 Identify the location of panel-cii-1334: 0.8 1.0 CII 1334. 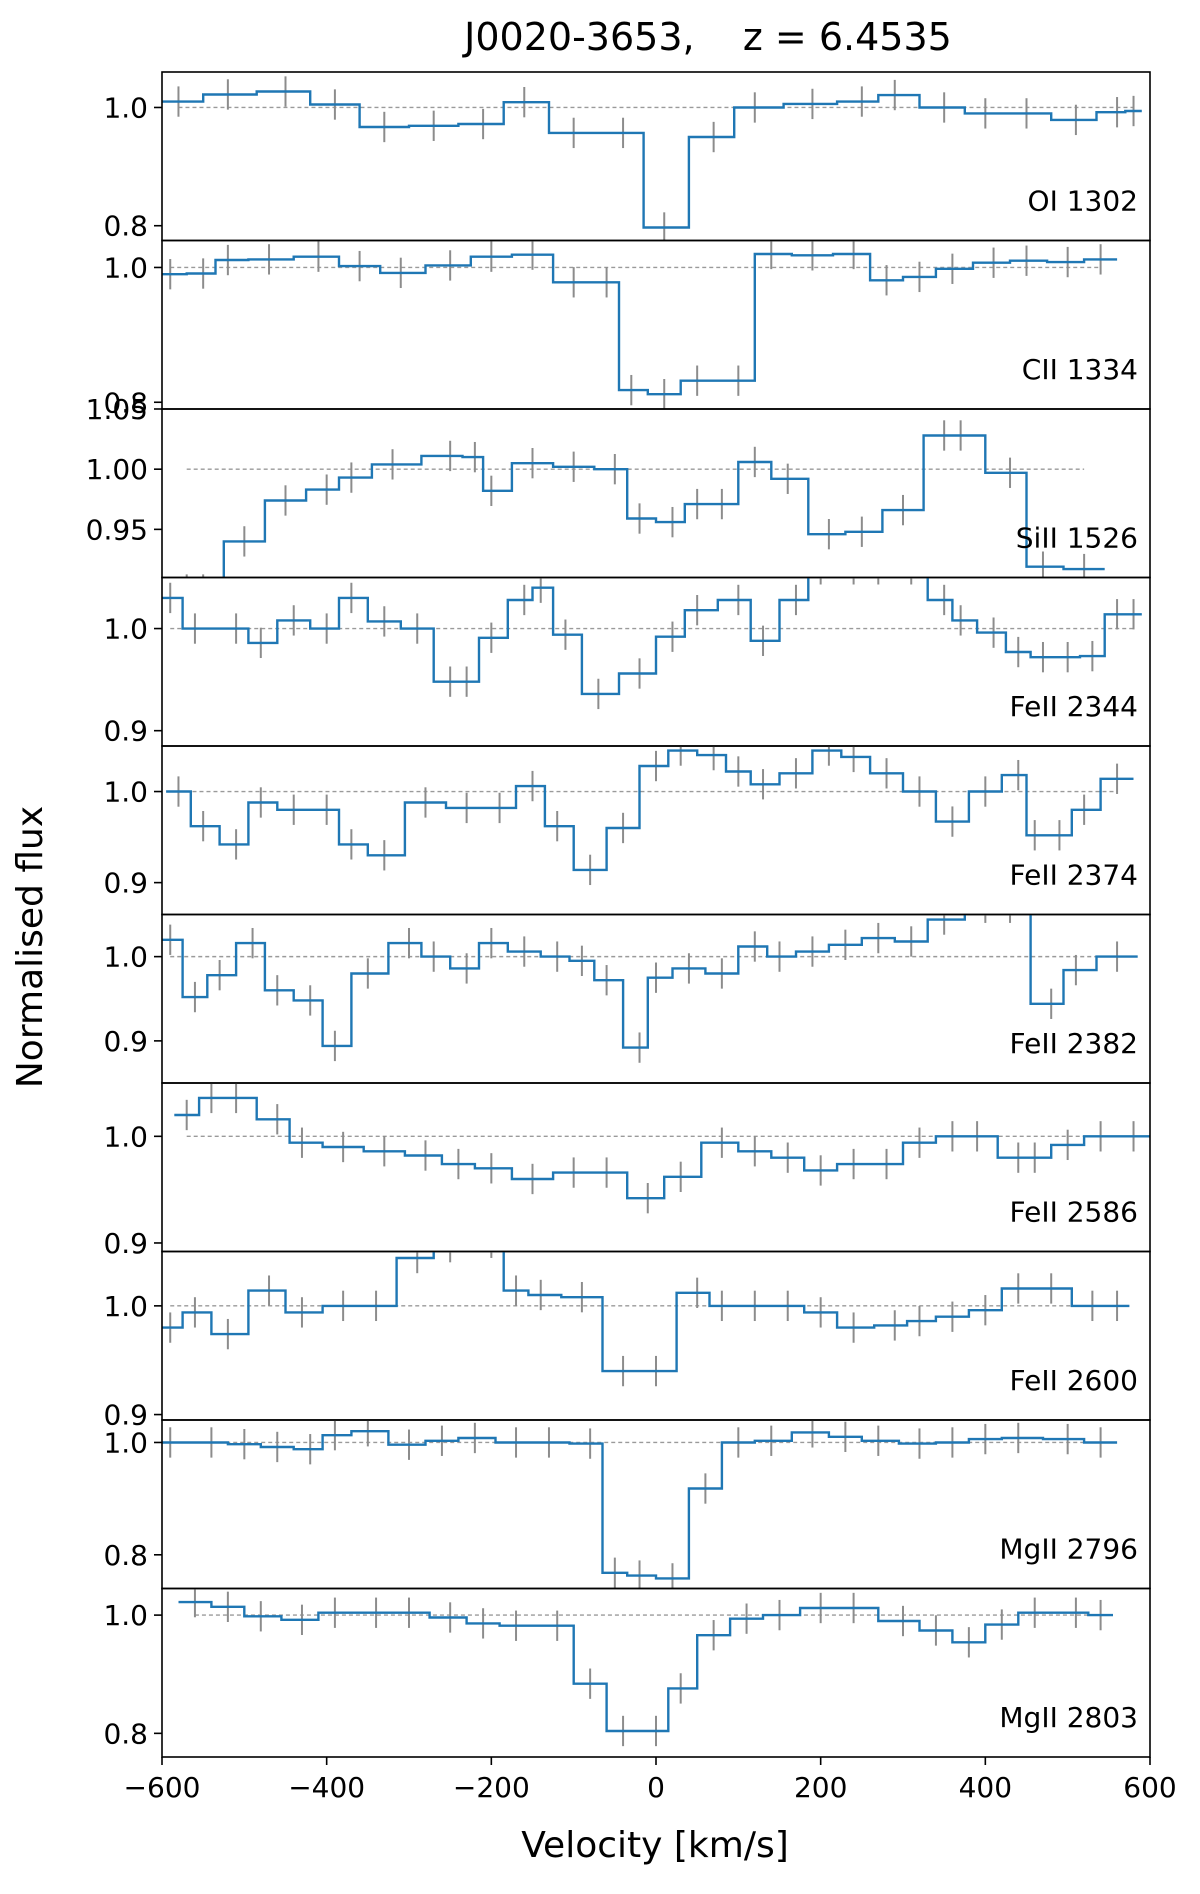
(627, 329).